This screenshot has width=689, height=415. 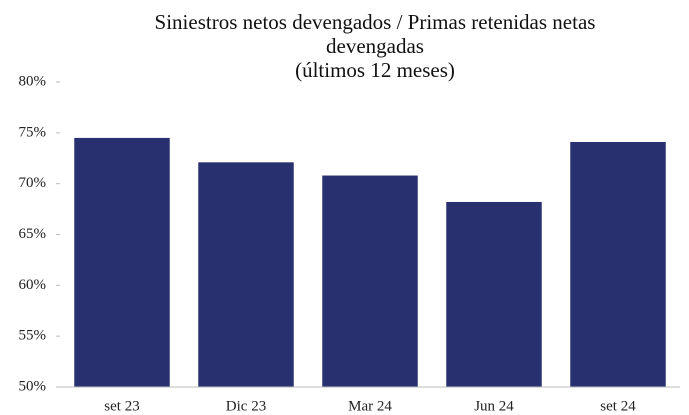 What do you see at coordinates (33, 336) in the screenshot?
I see `y-tick-label: 55%` at bounding box center [33, 336].